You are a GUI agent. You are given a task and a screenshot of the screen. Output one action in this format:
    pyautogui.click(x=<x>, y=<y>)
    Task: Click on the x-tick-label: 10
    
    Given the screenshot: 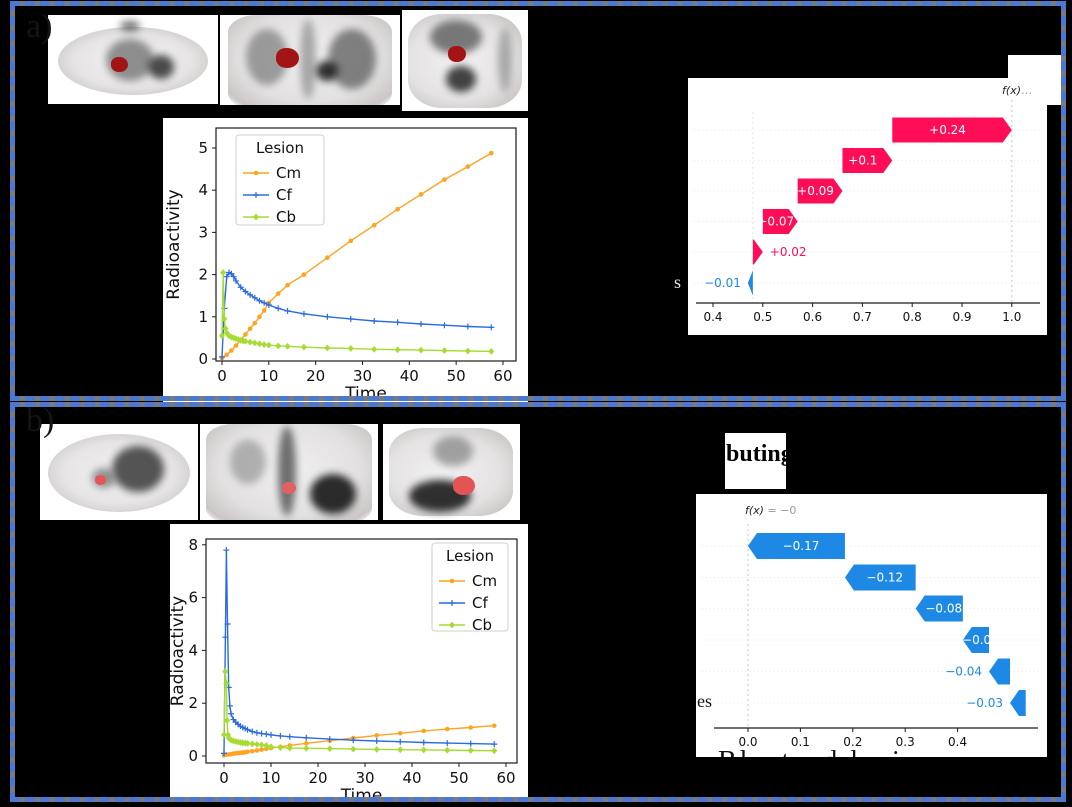 What is the action you would take?
    pyautogui.click(x=270, y=778)
    